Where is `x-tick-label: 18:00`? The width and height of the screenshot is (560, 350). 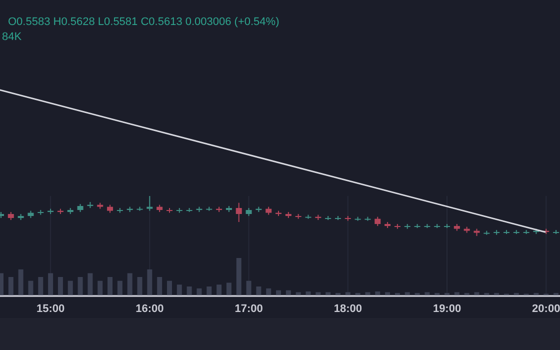 x-tick-label: 18:00 is located at coordinates (348, 308).